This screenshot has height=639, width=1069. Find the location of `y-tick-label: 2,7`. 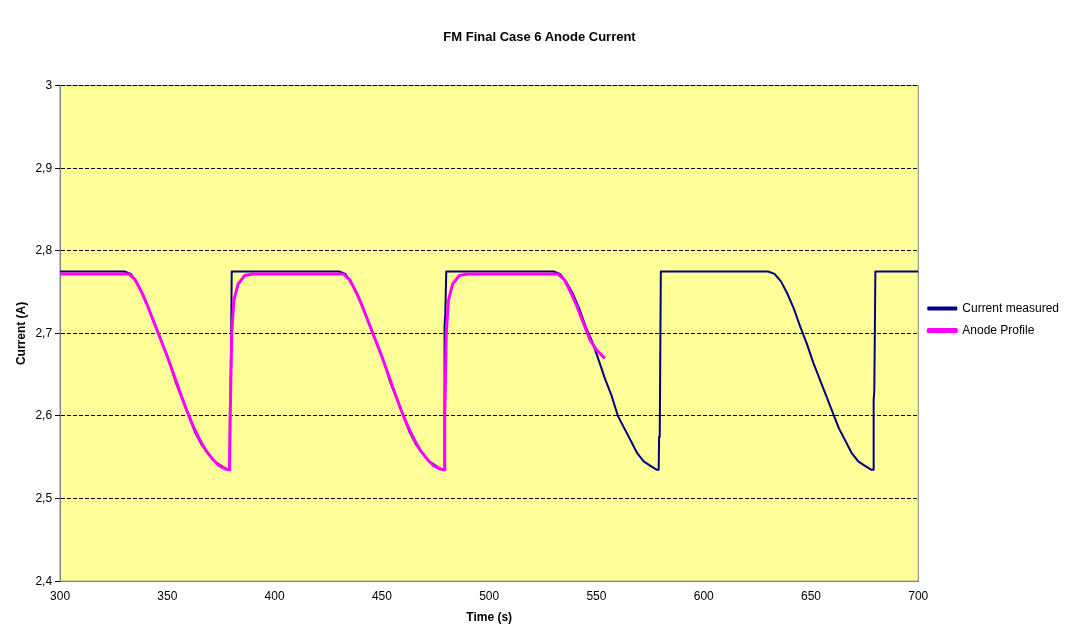

y-tick-label: 2,7 is located at coordinates (44, 332).